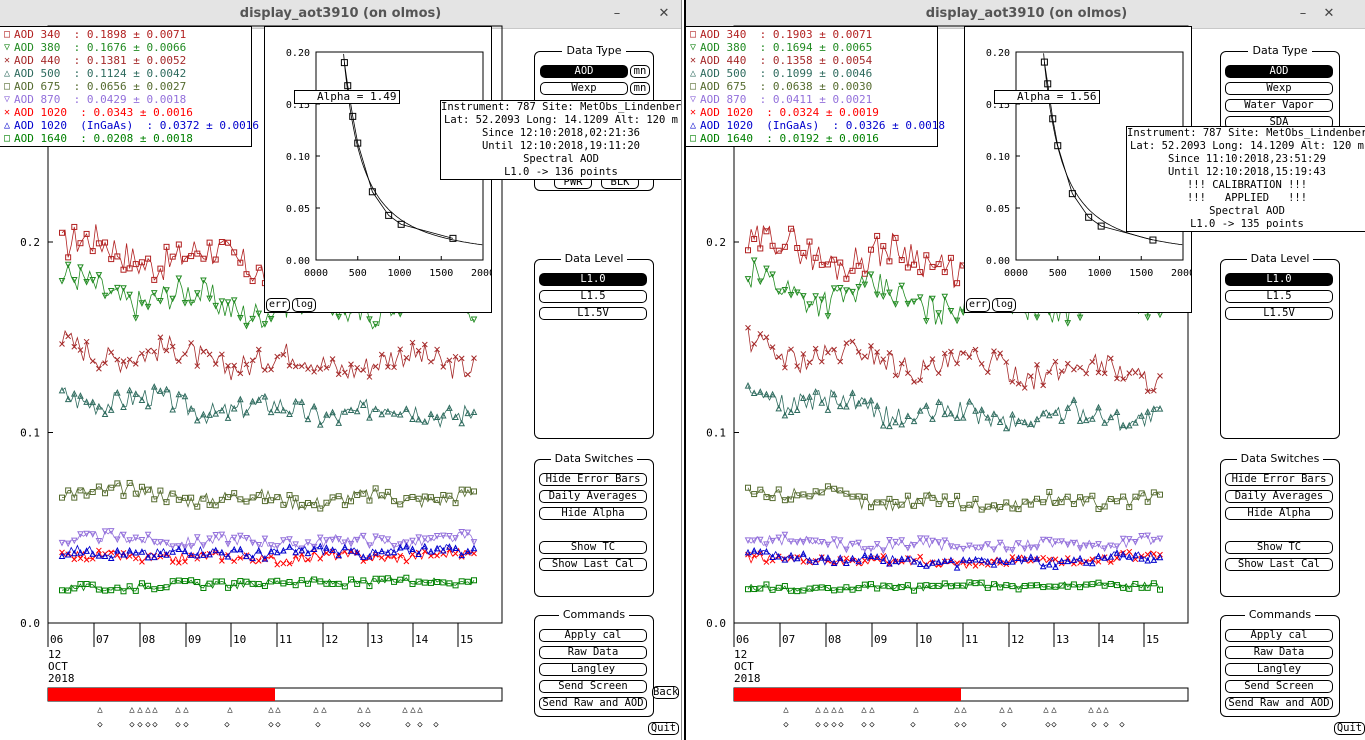  What do you see at coordinates (1247, 159) in the screenshot?
I see `info-line: Since 11:10:2018,23:51:29` at bounding box center [1247, 159].